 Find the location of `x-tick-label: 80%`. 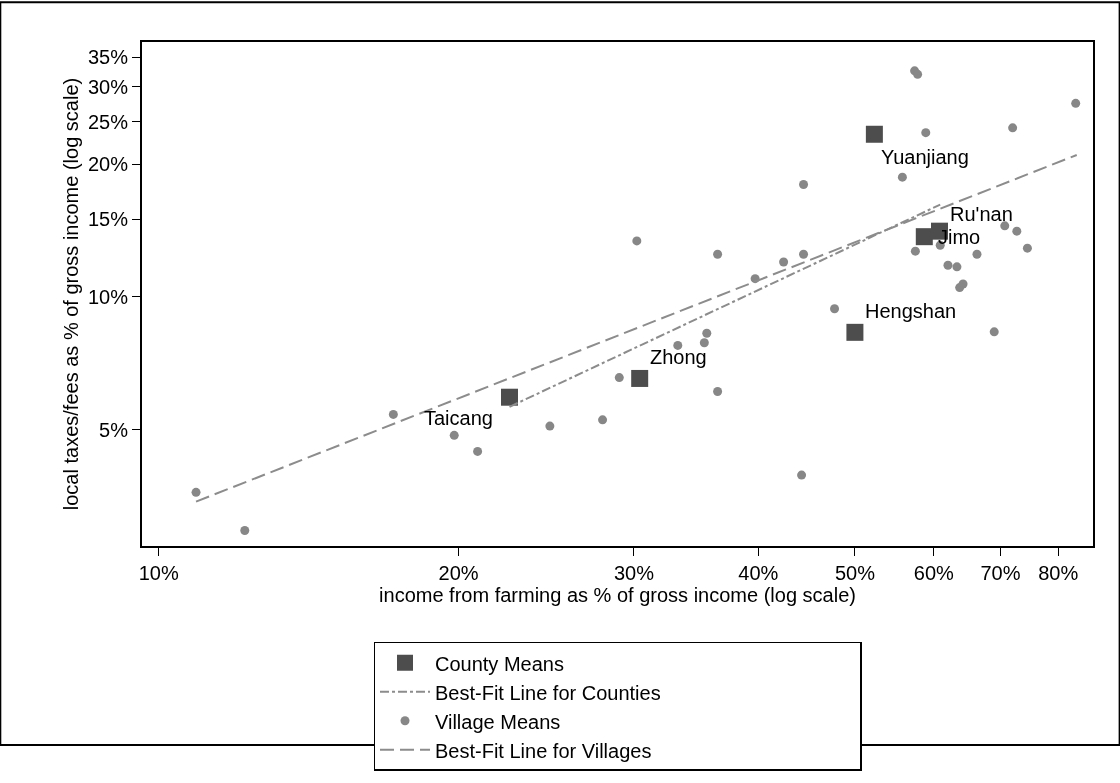

x-tick-label: 80% is located at coordinates (1058, 573).